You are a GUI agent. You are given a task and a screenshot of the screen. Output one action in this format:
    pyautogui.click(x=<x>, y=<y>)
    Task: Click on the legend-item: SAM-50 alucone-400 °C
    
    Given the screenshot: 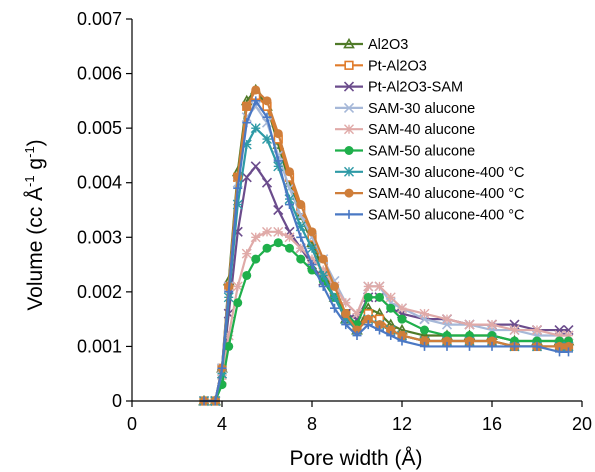 What is the action you would take?
    pyautogui.click(x=430, y=215)
    